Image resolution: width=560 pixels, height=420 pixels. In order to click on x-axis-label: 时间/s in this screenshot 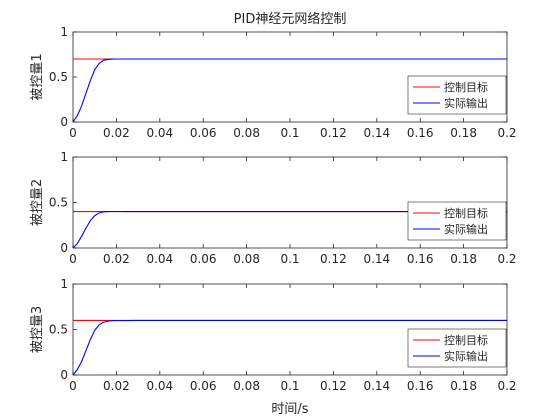, I will do `click(289, 409)`.